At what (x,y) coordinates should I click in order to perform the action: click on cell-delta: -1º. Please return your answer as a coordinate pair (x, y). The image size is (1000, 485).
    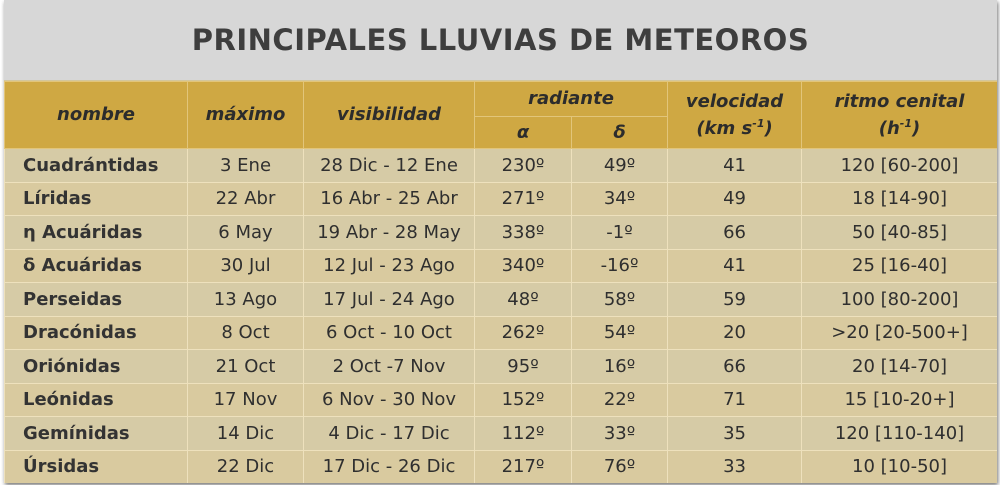
    Looking at the image, I should click on (619, 232).